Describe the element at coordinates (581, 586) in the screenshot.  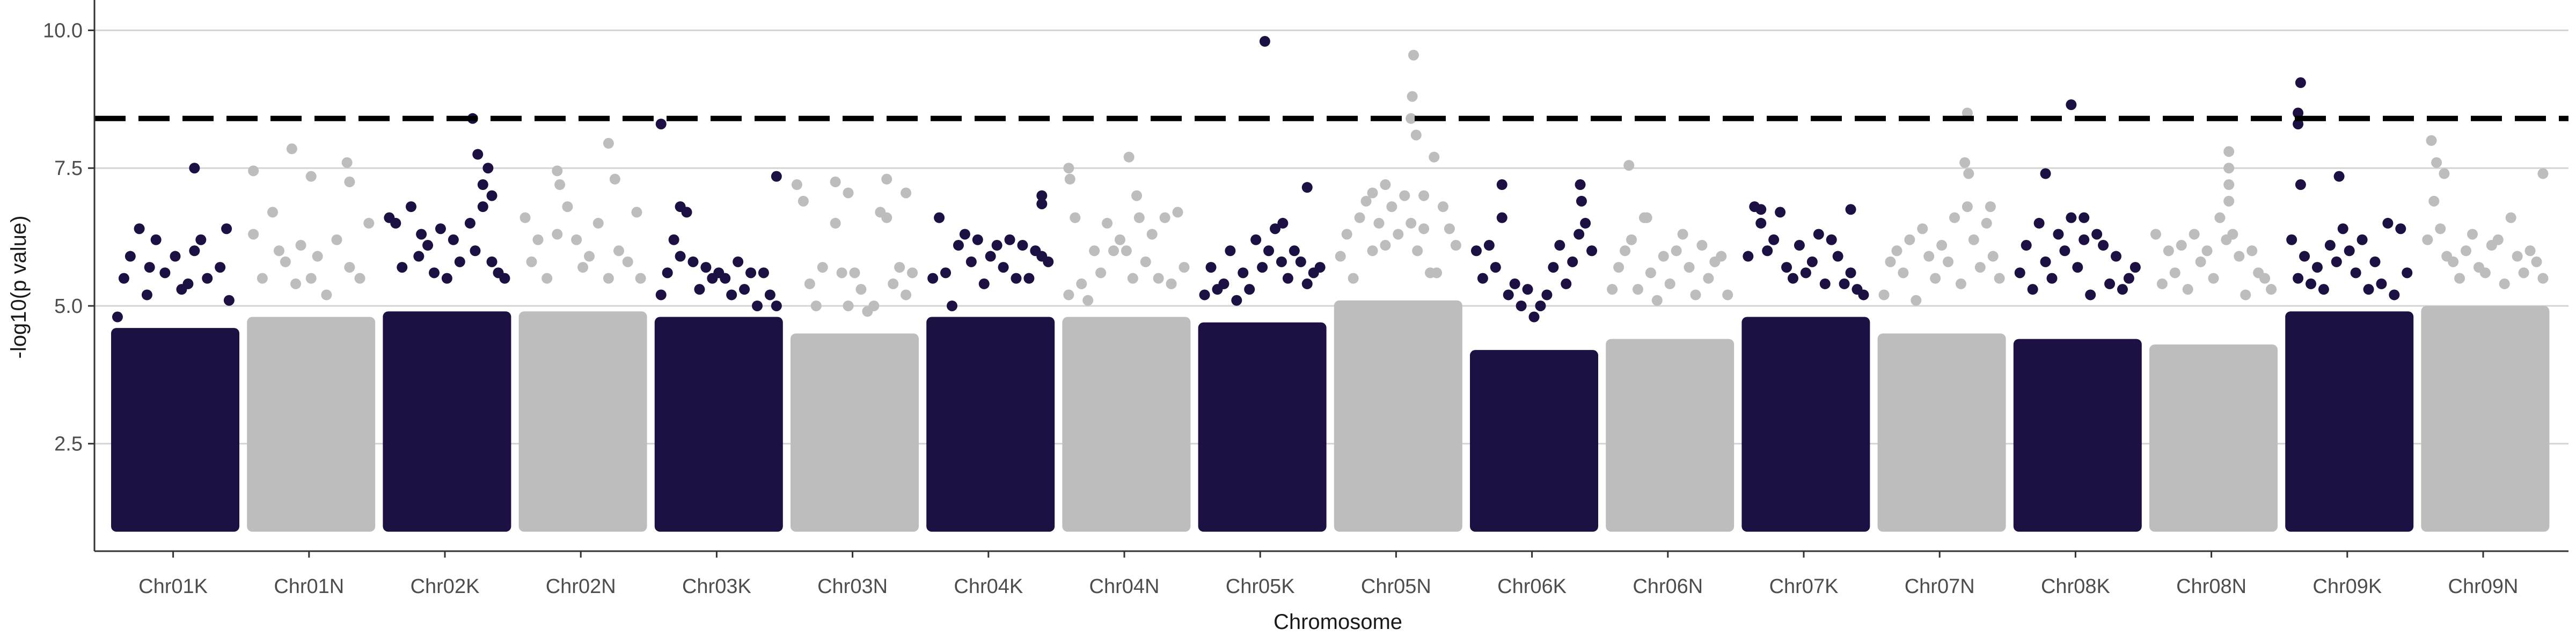
I see `x-tick-label: Chr02N` at that location.